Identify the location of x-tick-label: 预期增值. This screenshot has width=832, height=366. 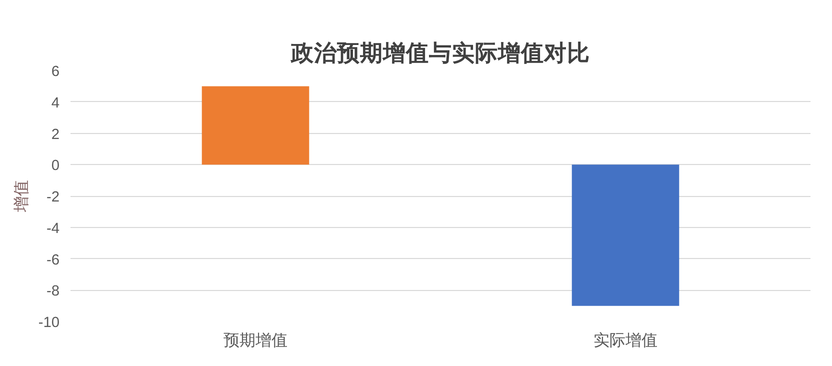
(256, 341).